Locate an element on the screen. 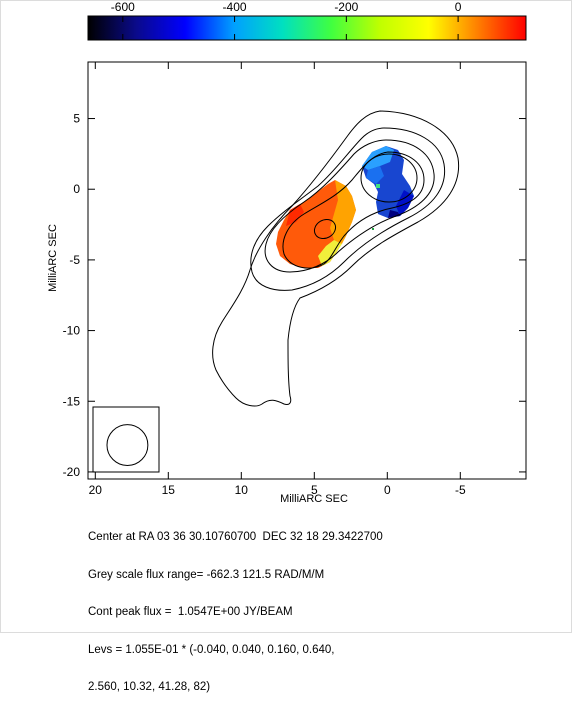 This screenshot has width=572, height=706. colorbar-tick-label: -200 is located at coordinates (346, 7).